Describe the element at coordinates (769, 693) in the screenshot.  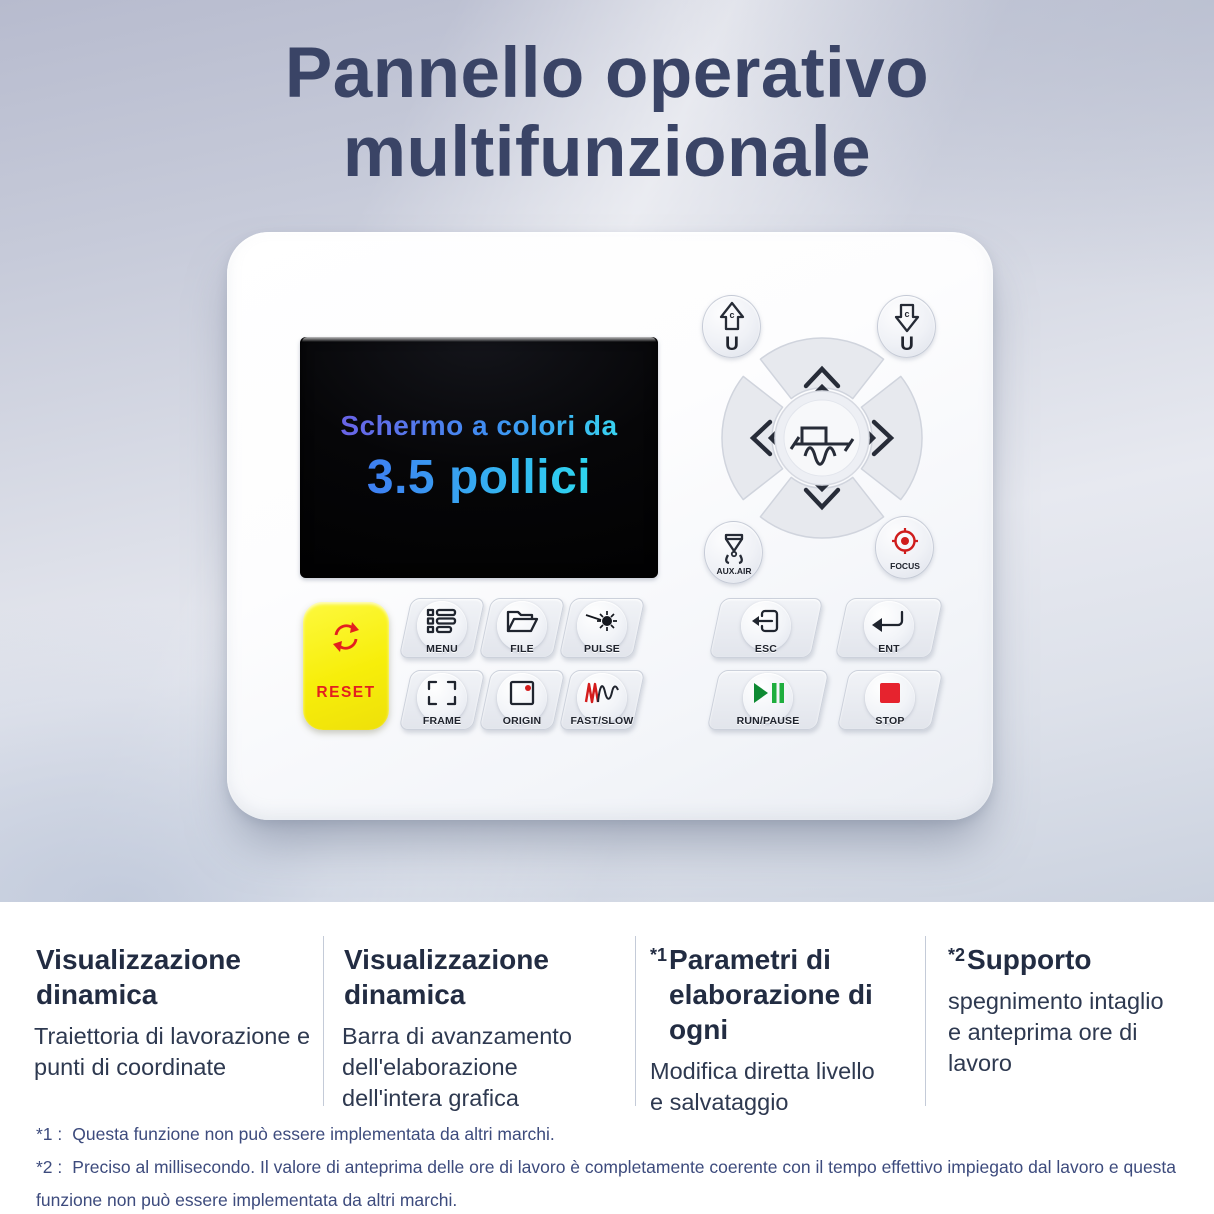
I see `play-pause-icon` at that location.